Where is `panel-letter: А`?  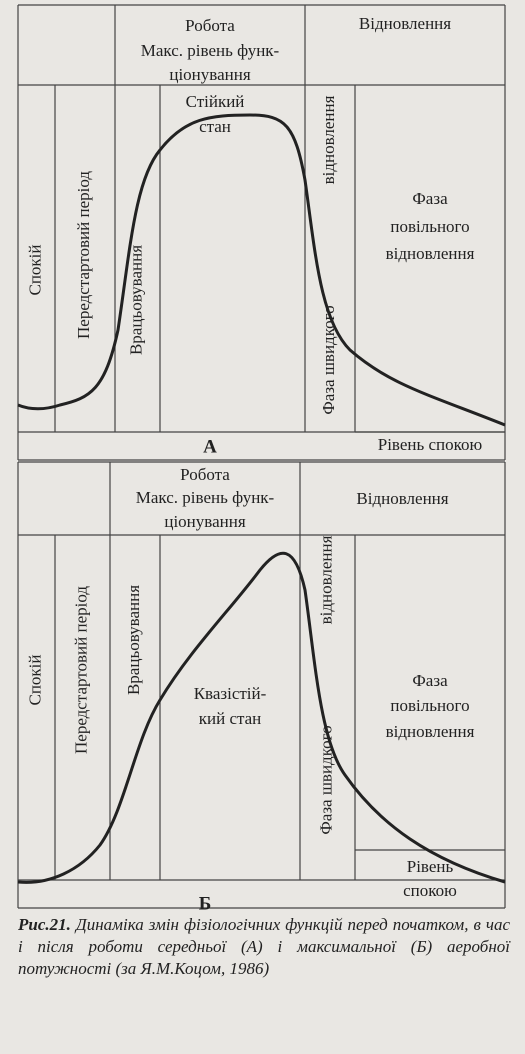
panel-letter: А is located at coordinates (210, 446).